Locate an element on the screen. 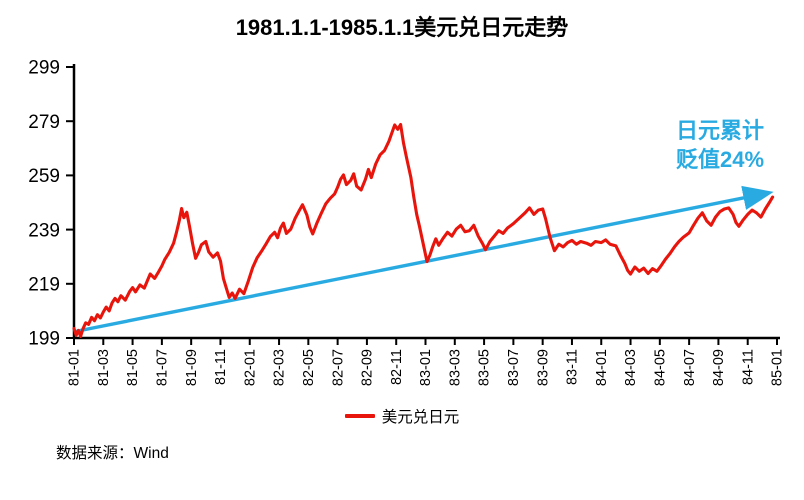 This screenshot has width=804, height=500. legend-line-swatch is located at coordinates (359, 416).